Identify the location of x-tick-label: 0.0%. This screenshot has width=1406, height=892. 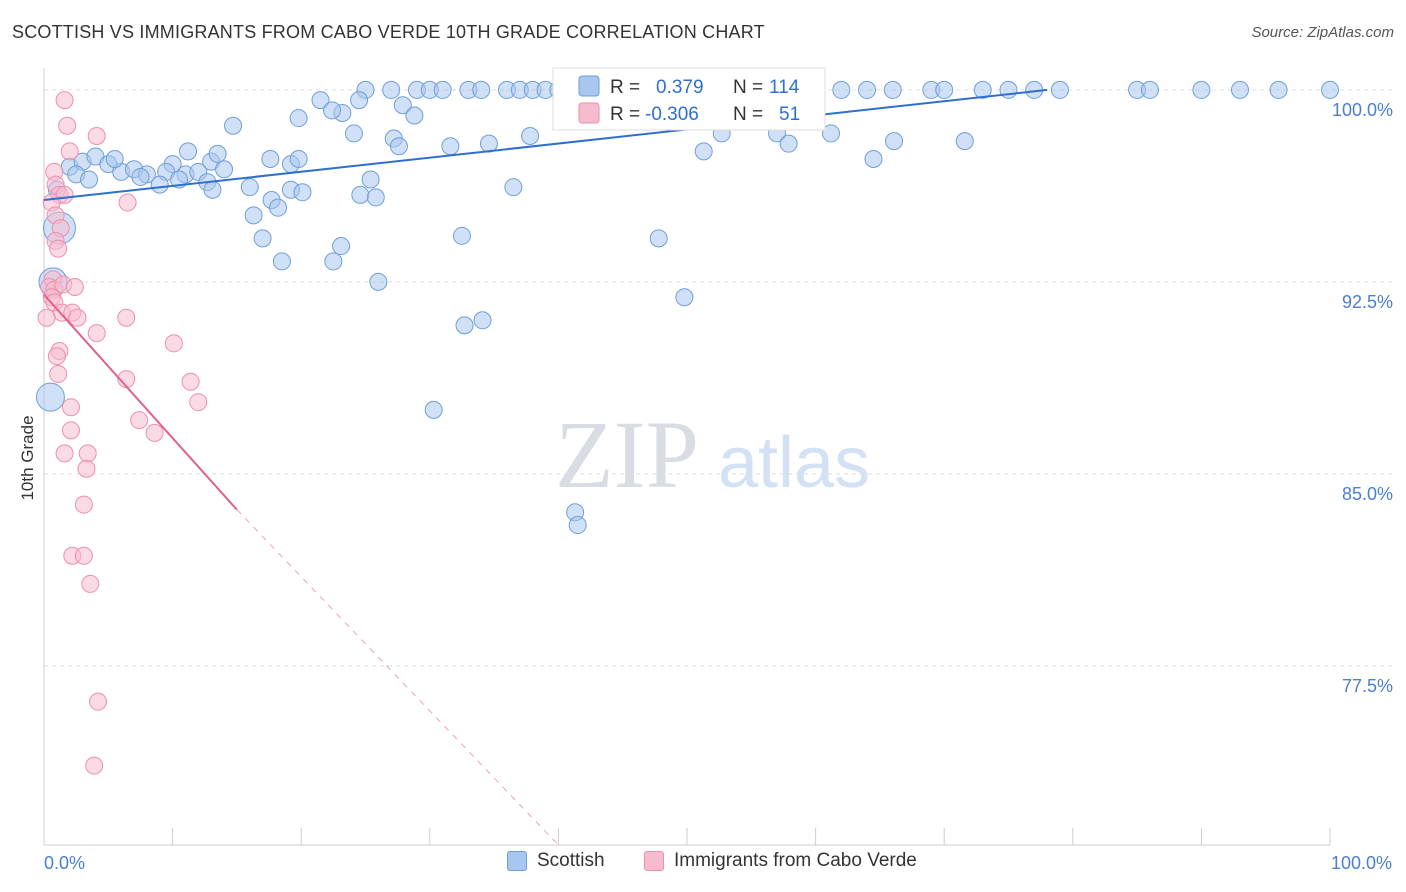
(64, 863).